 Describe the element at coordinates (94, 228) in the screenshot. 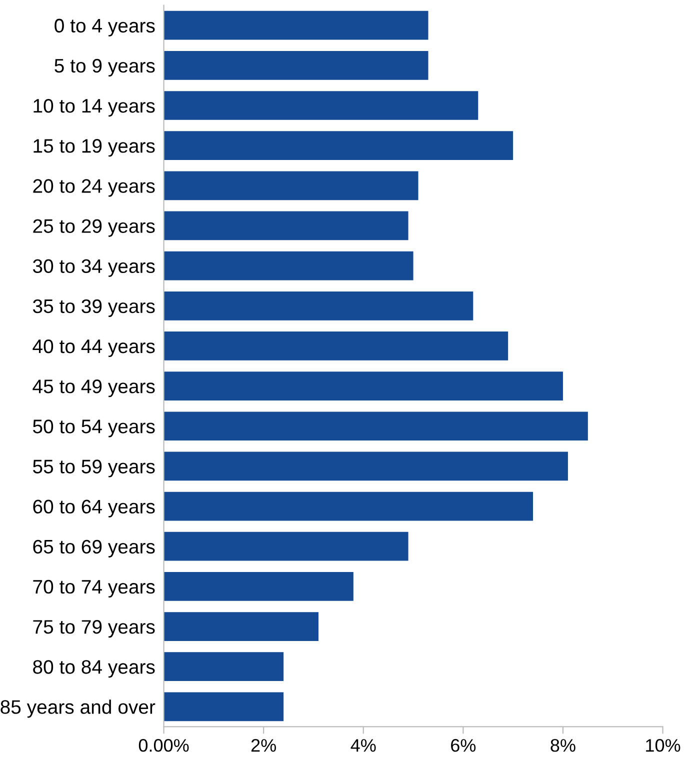

I see `y-tick-label: 25 to 29 years` at that location.